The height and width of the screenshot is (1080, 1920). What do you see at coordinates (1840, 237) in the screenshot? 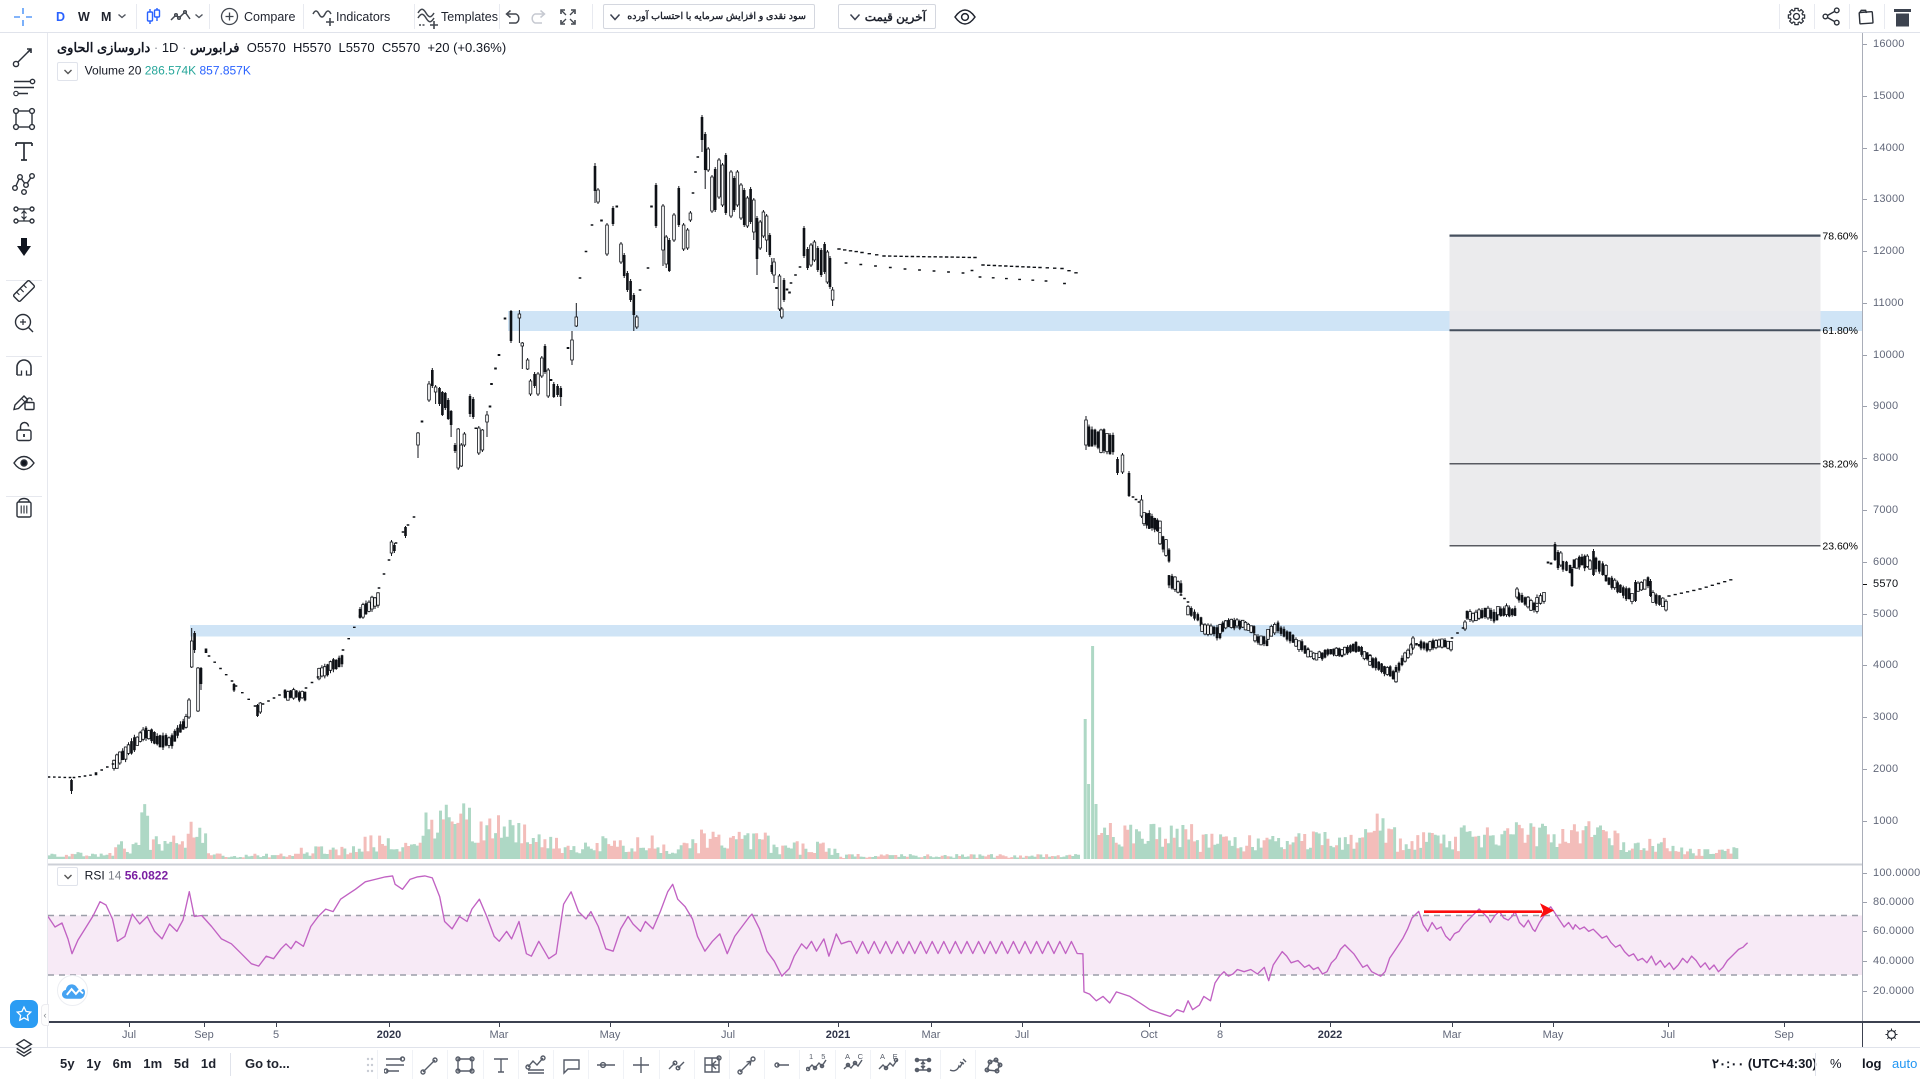
I see `svg-text: 78.60%` at bounding box center [1840, 237].